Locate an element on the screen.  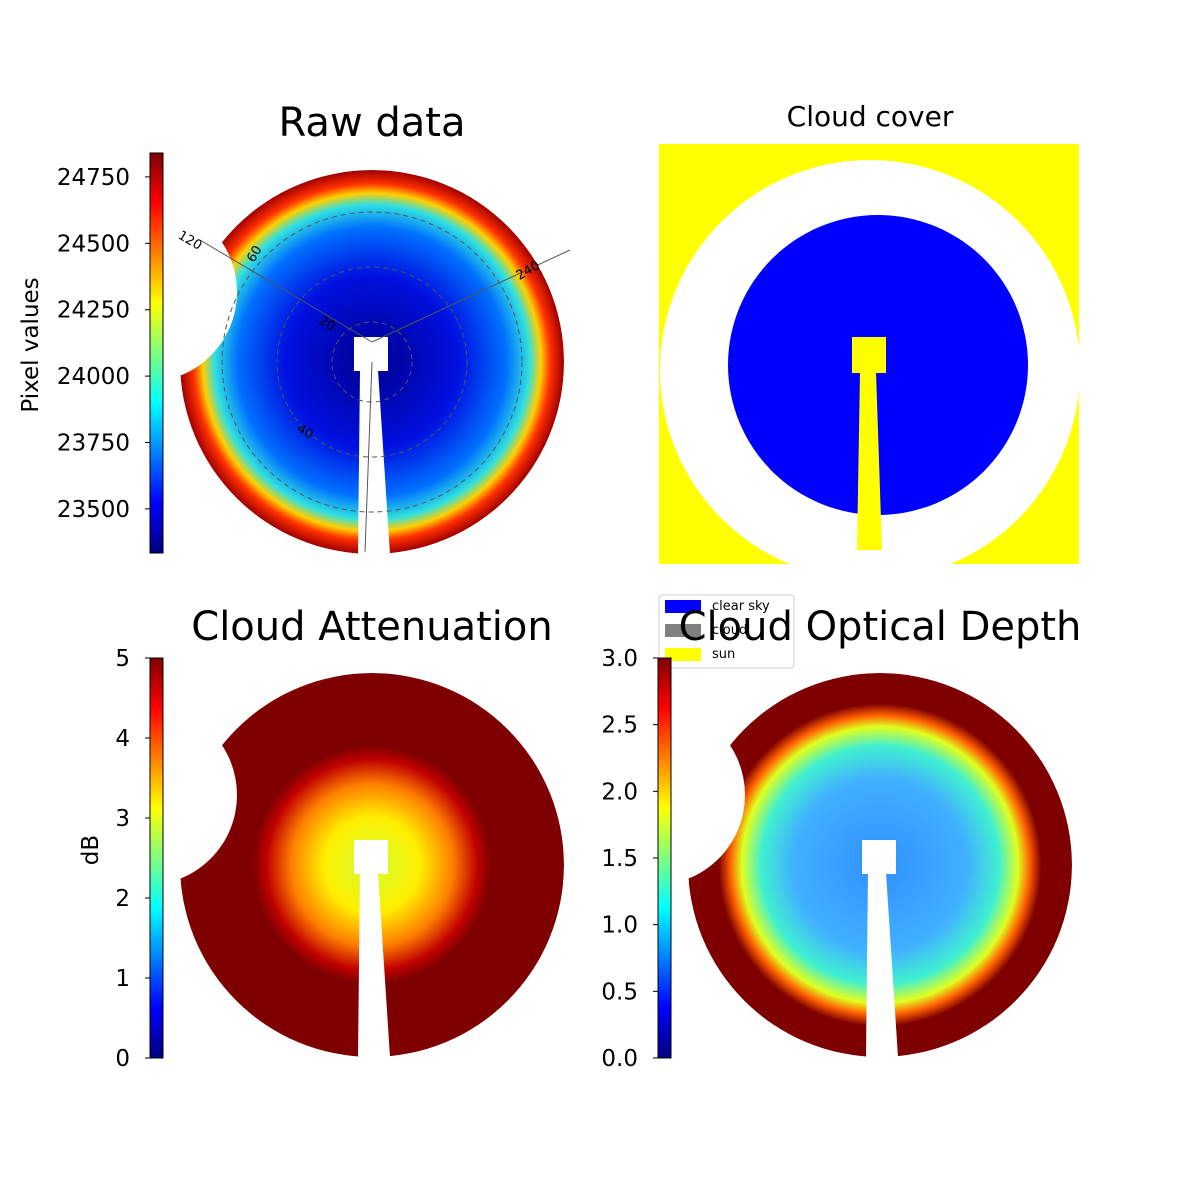
colorbar-tick-label: 24750 is located at coordinates (93, 178).